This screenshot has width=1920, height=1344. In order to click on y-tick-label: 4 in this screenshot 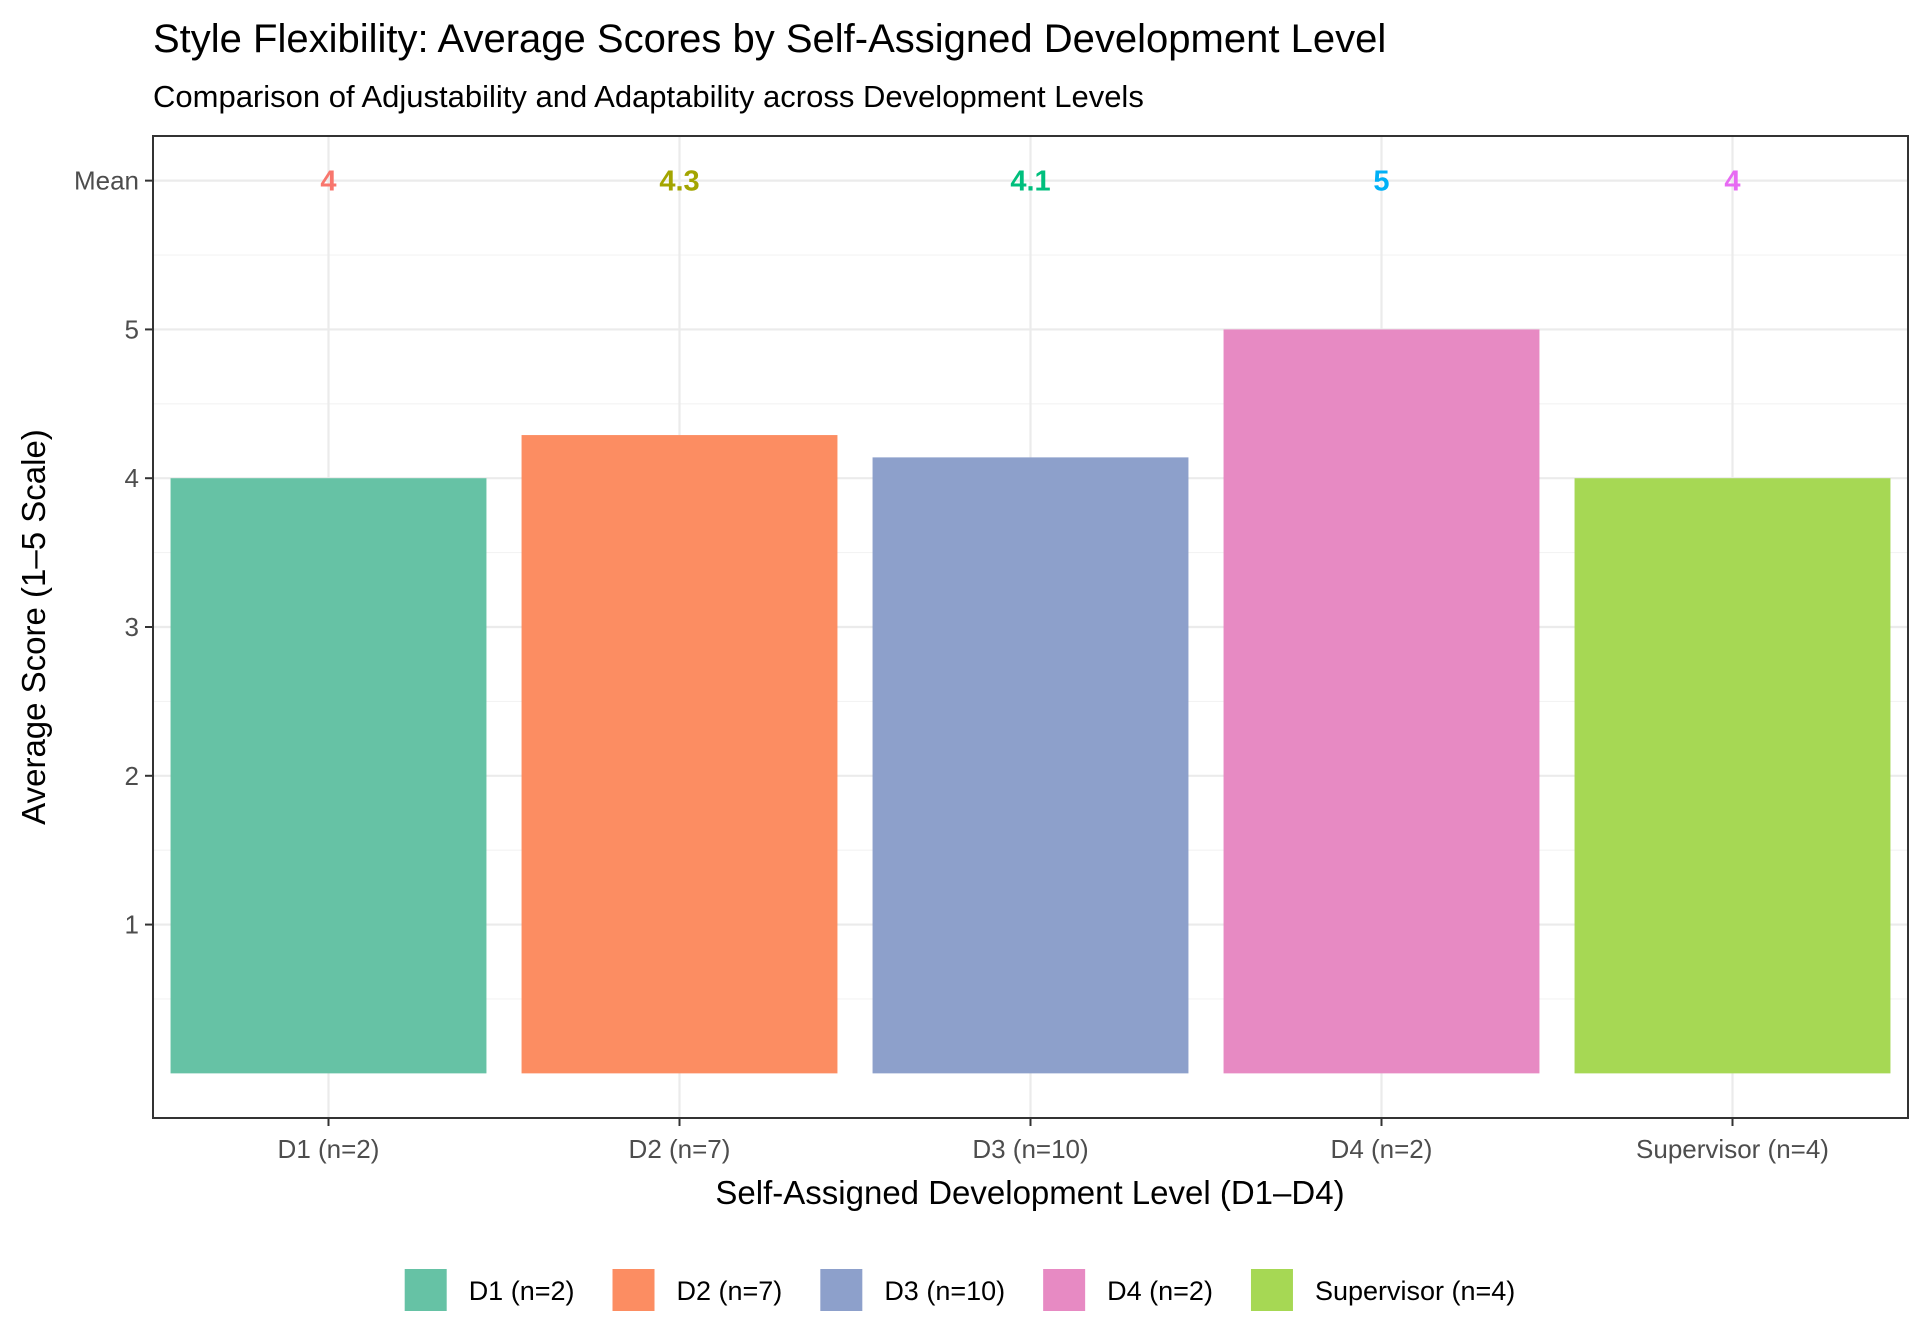, I will do `click(132, 478)`.